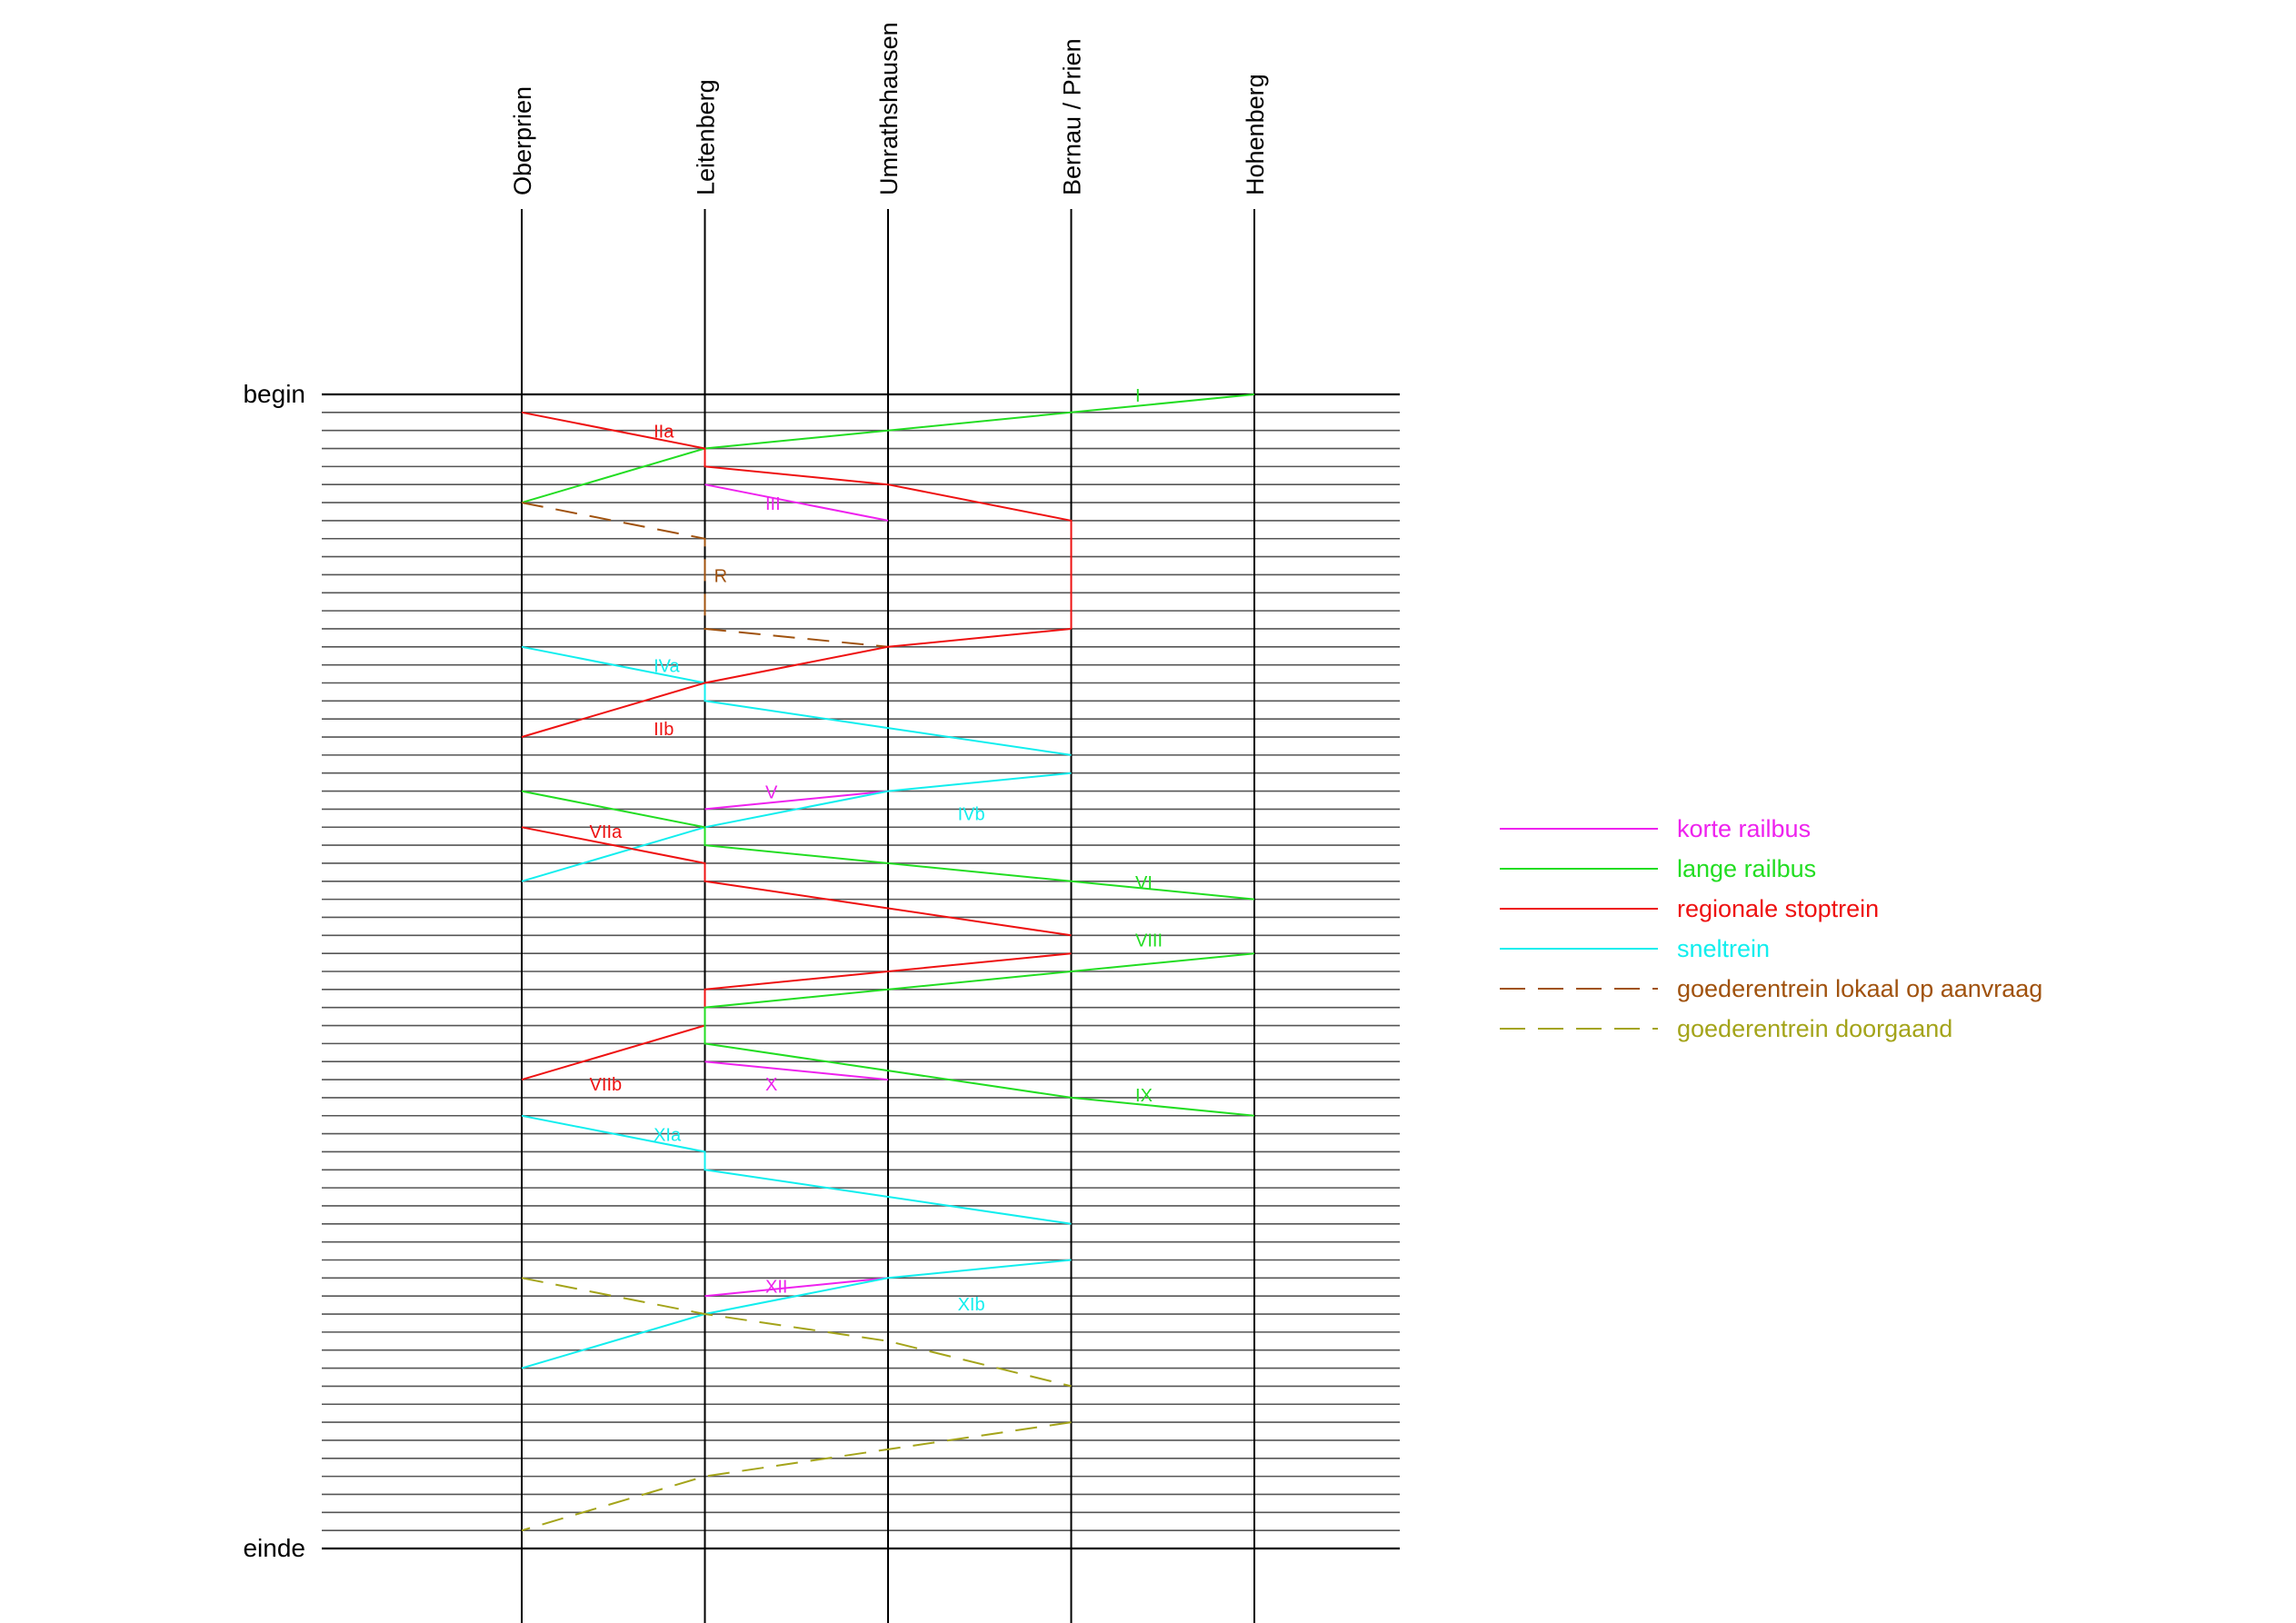 Image resolution: width=2296 pixels, height=1623 pixels. Describe the element at coordinates (771, 793) in the screenshot. I see `train-label: V` at that location.